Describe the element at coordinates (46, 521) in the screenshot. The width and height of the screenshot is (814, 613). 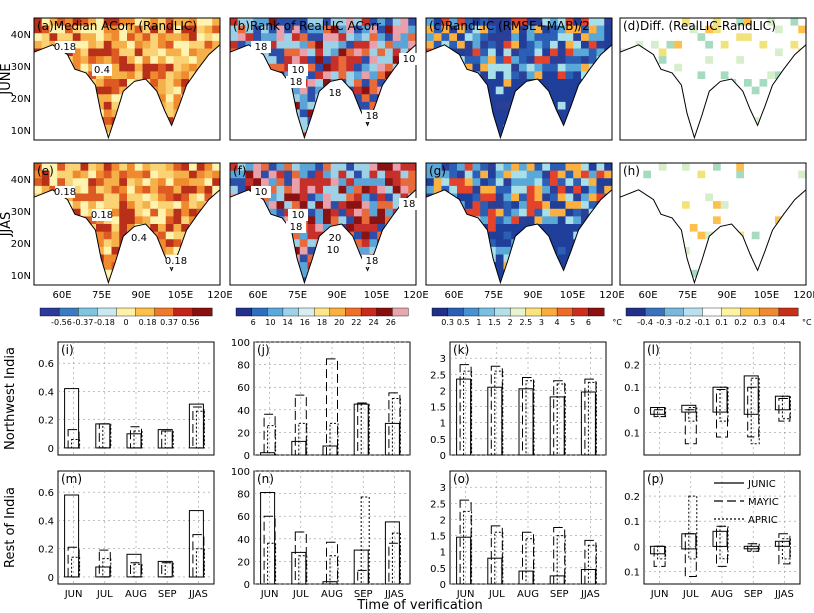
I see `y-tick-label: 0.4` at that location.